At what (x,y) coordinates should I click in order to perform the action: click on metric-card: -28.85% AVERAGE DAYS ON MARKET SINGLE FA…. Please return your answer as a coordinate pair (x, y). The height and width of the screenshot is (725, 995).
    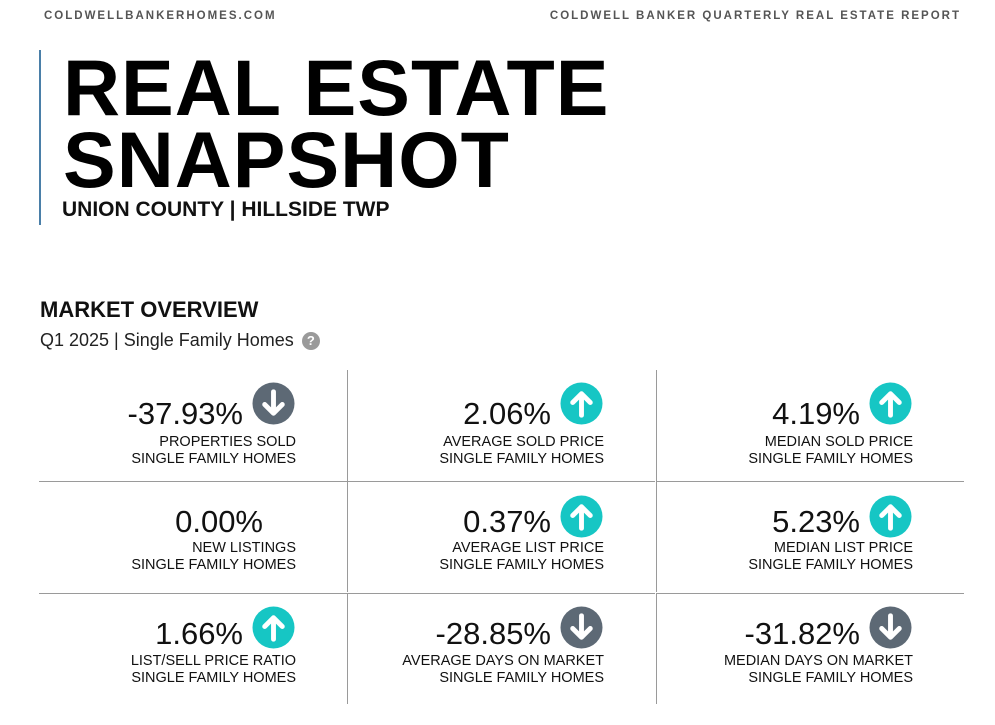
    Looking at the image, I should click on (501, 648).